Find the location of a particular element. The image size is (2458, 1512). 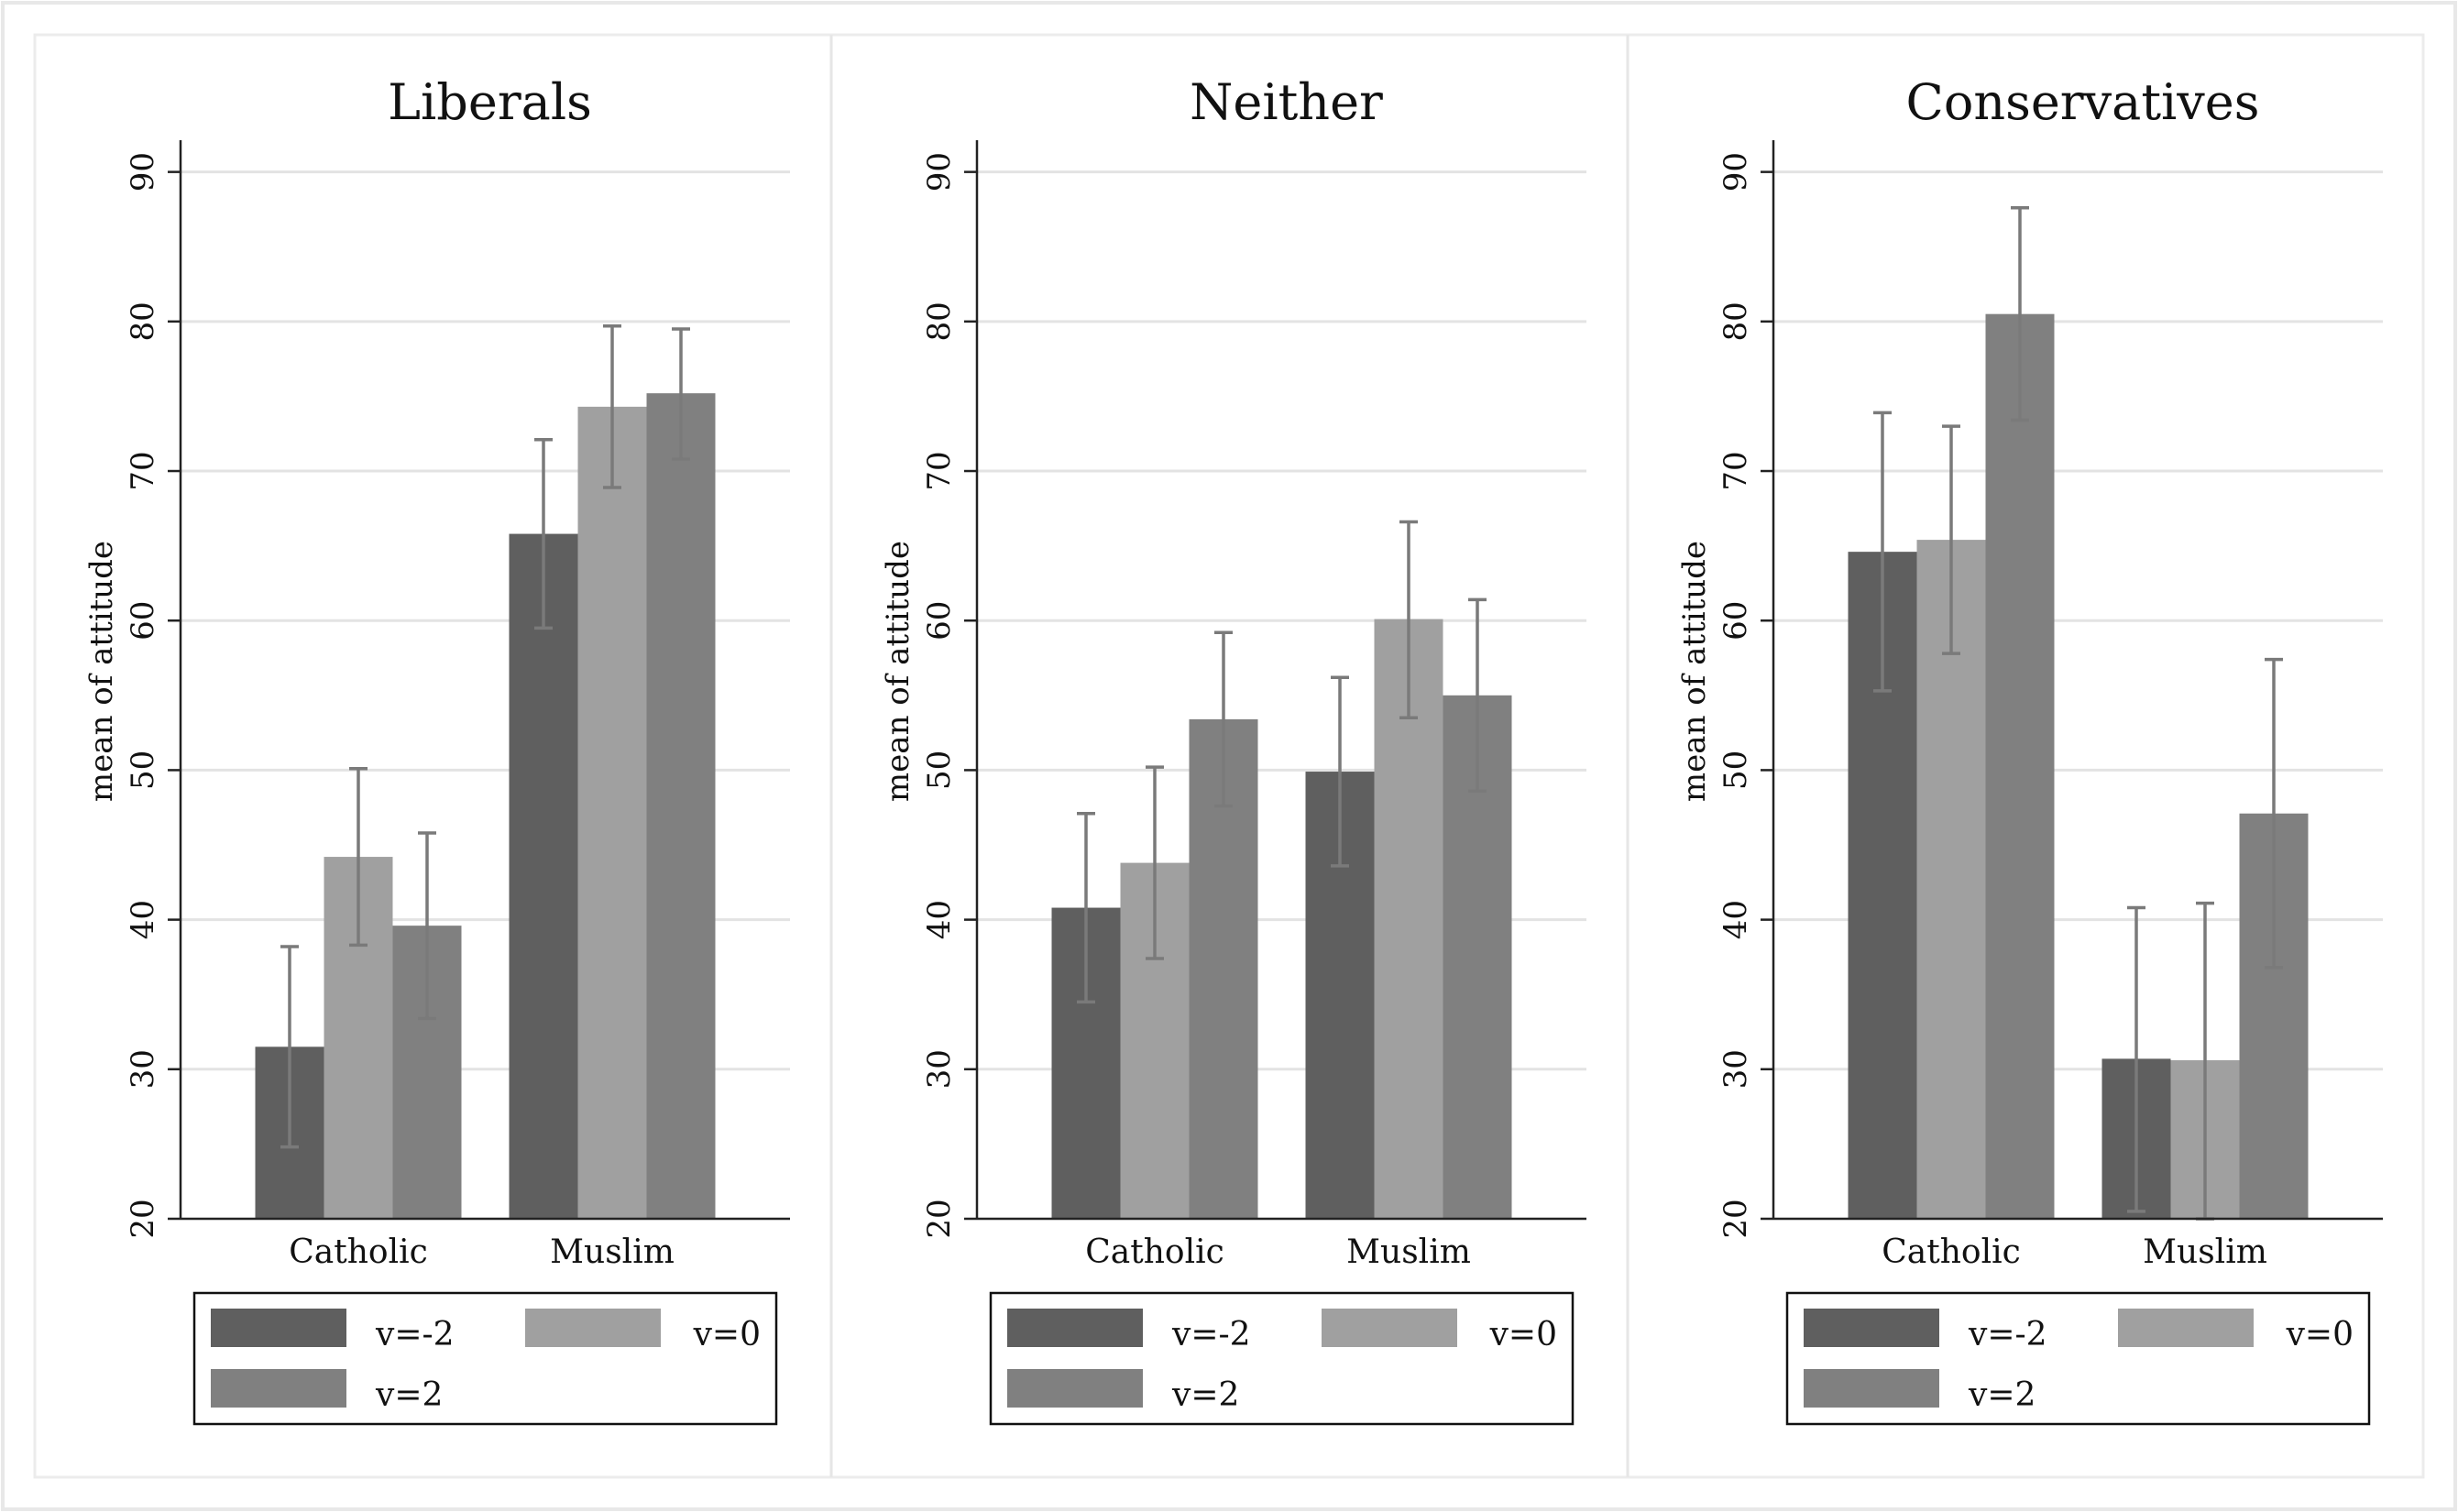

panel-title: Neither is located at coordinates (1286, 102).